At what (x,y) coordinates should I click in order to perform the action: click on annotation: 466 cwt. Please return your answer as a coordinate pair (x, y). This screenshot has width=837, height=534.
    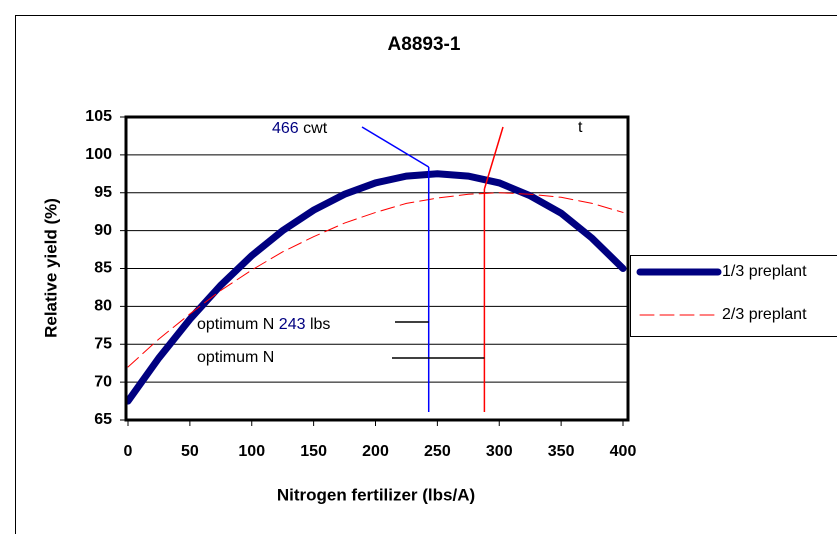
    Looking at the image, I should click on (300, 128).